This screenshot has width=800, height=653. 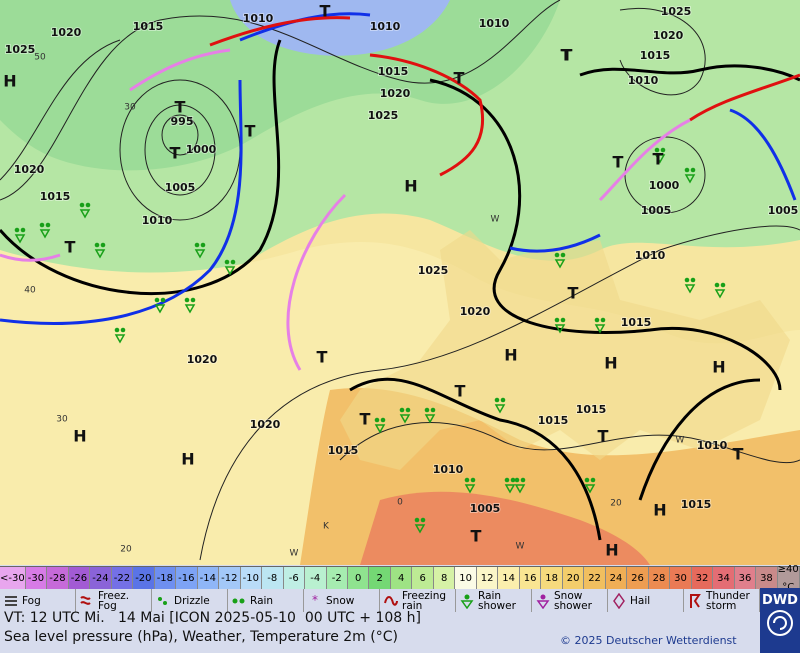 I want to click on legend-item: Thunder storm, so click(x=722, y=600).